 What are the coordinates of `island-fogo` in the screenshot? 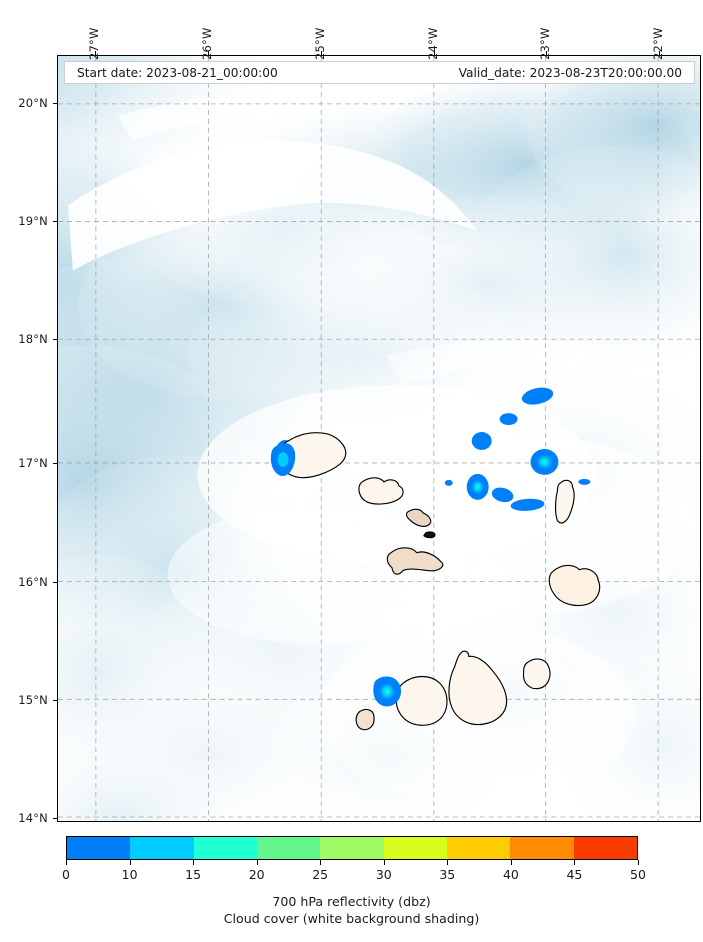 It's located at (421, 700).